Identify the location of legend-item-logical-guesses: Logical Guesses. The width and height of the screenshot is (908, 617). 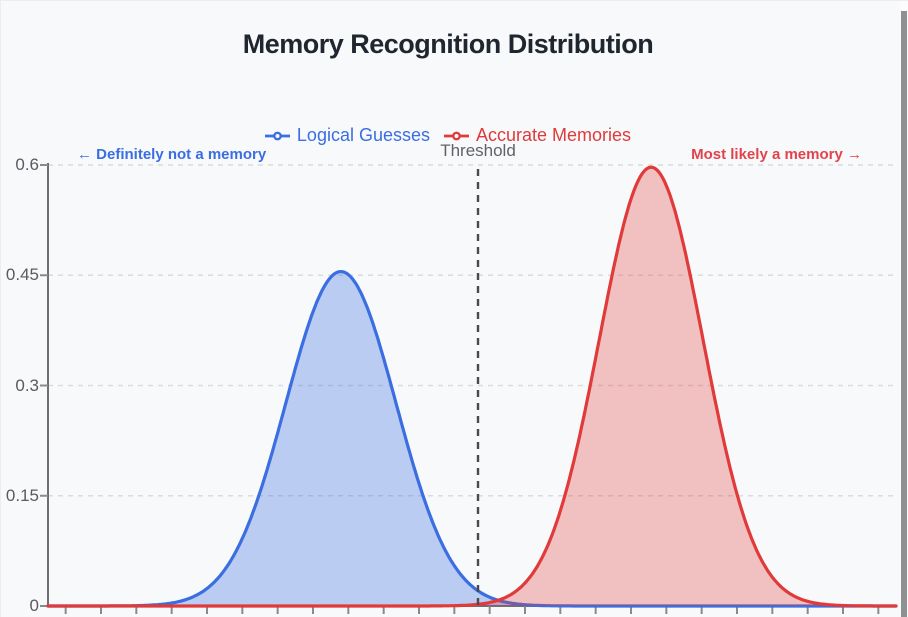
(347, 135).